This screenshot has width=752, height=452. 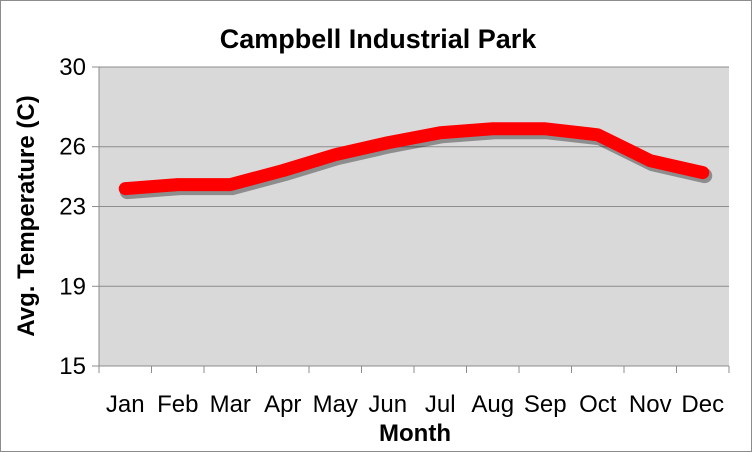 I want to click on x-axis-label: Month, so click(x=415, y=433).